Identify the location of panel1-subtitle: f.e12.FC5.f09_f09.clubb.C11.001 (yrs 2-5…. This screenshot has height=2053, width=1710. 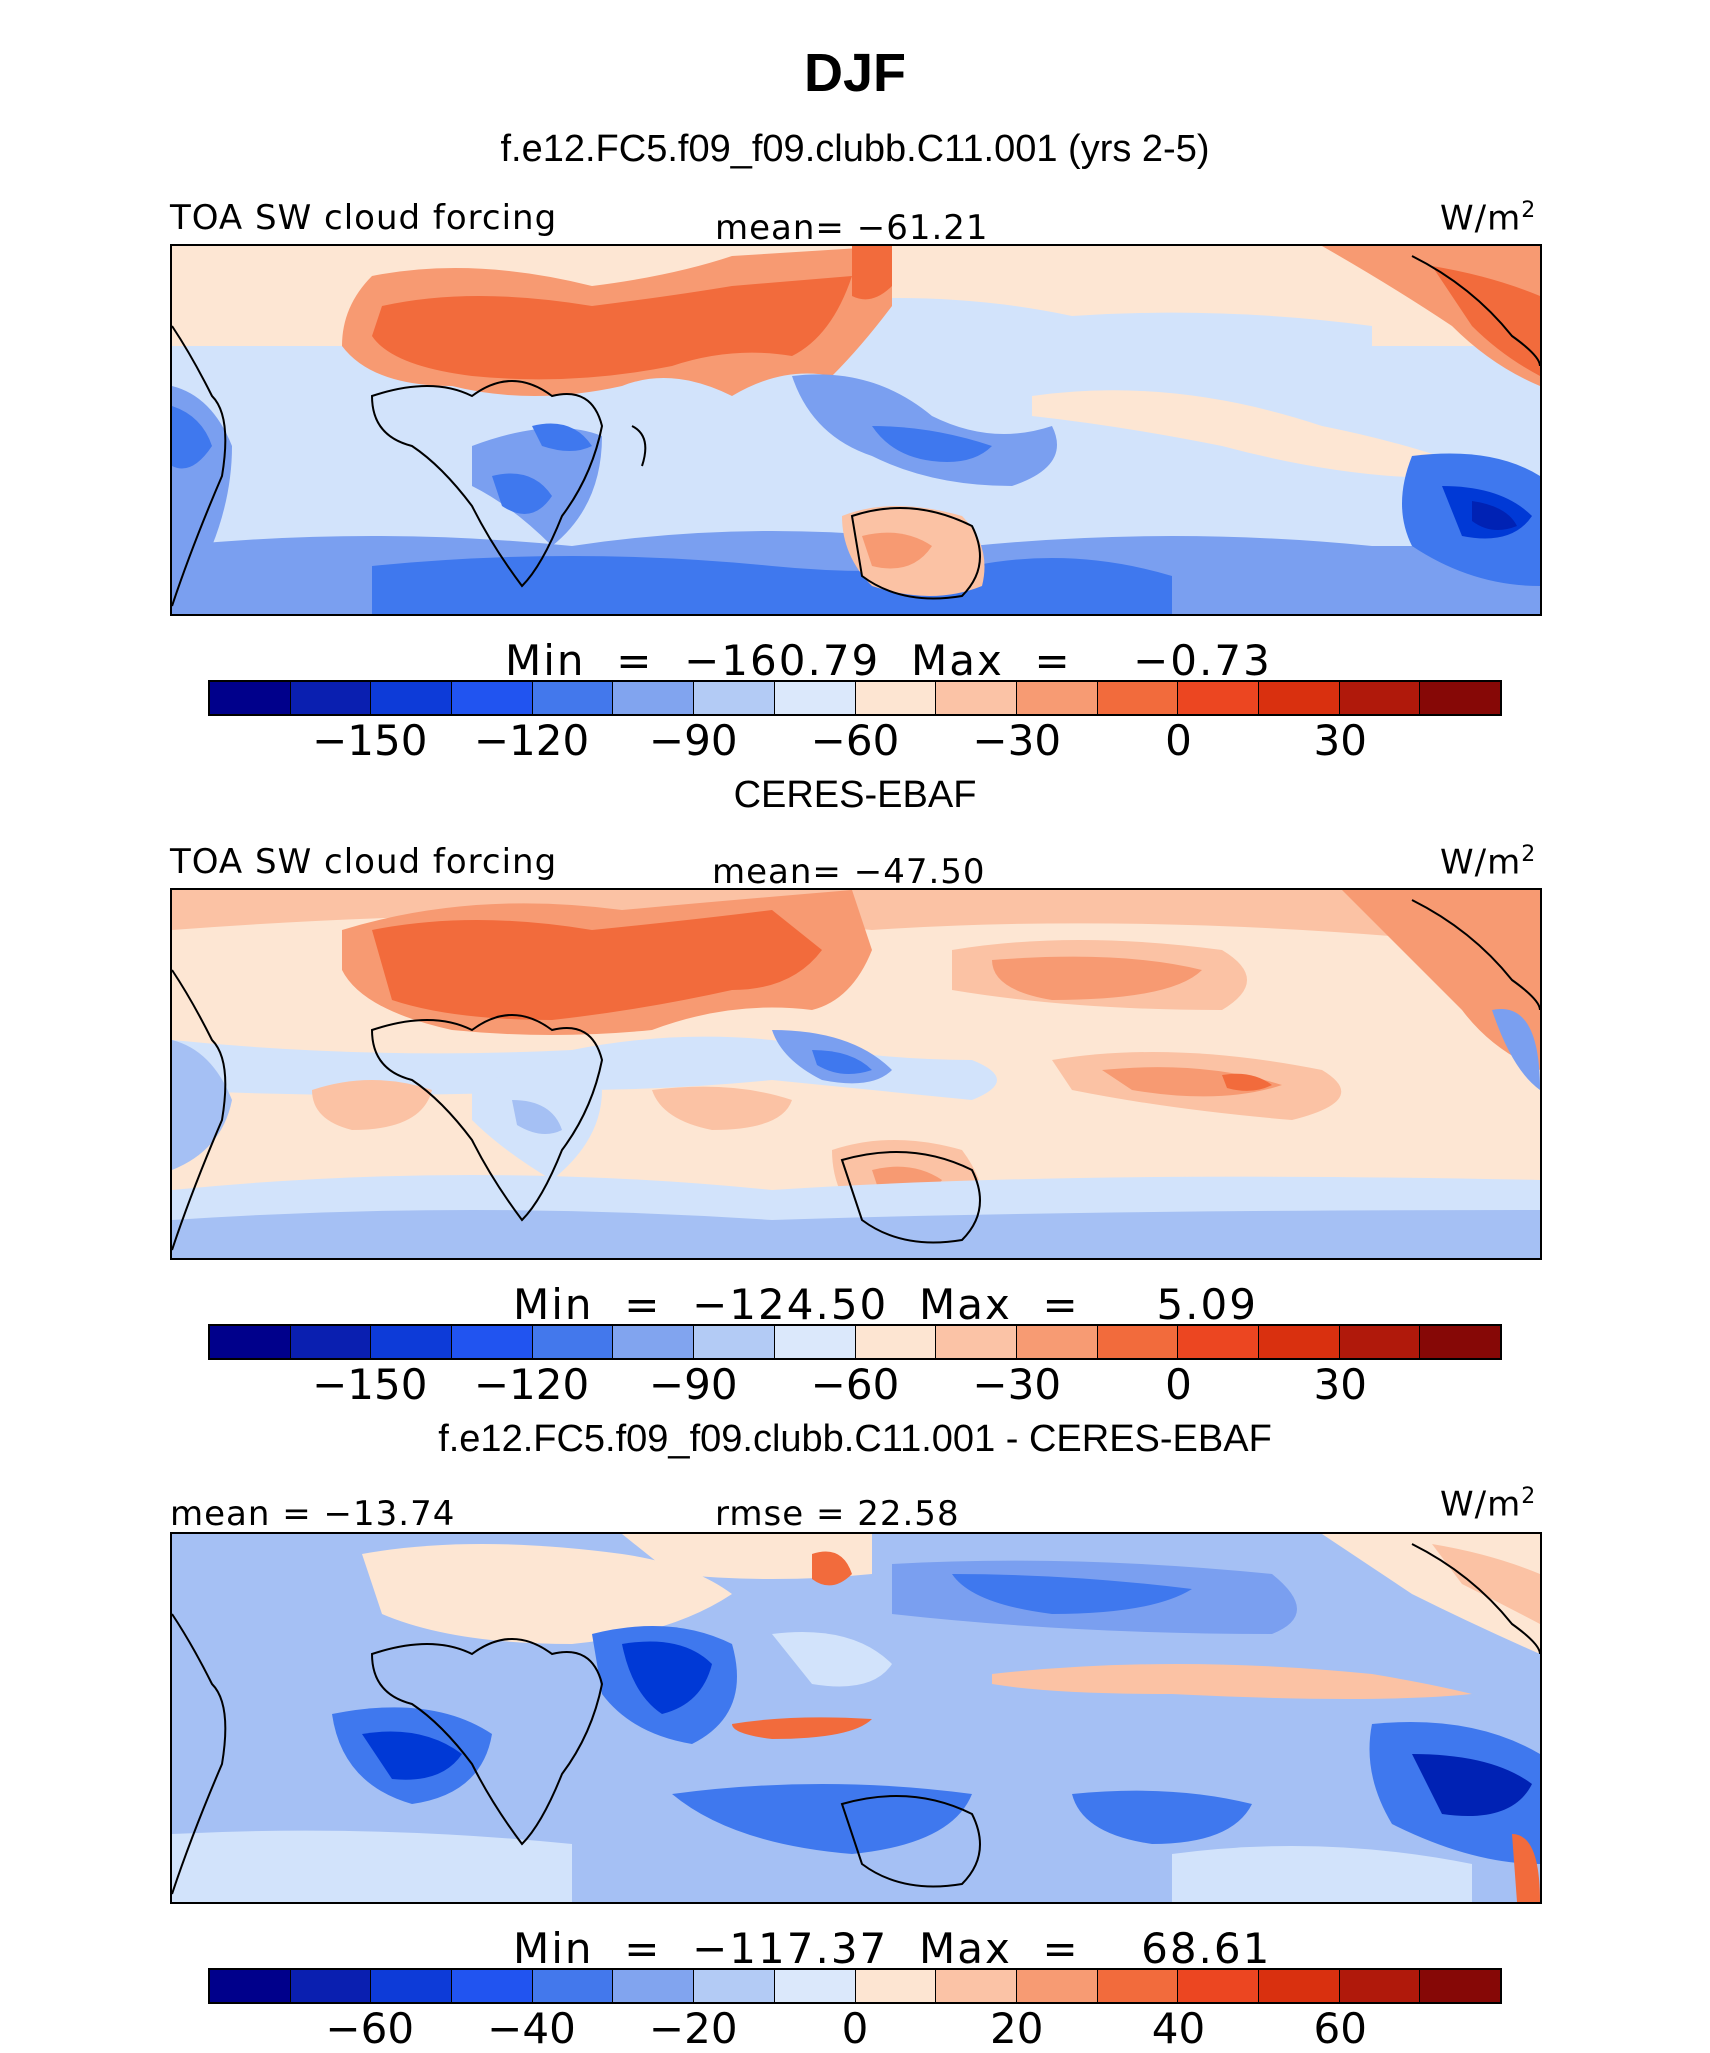
(855, 149).